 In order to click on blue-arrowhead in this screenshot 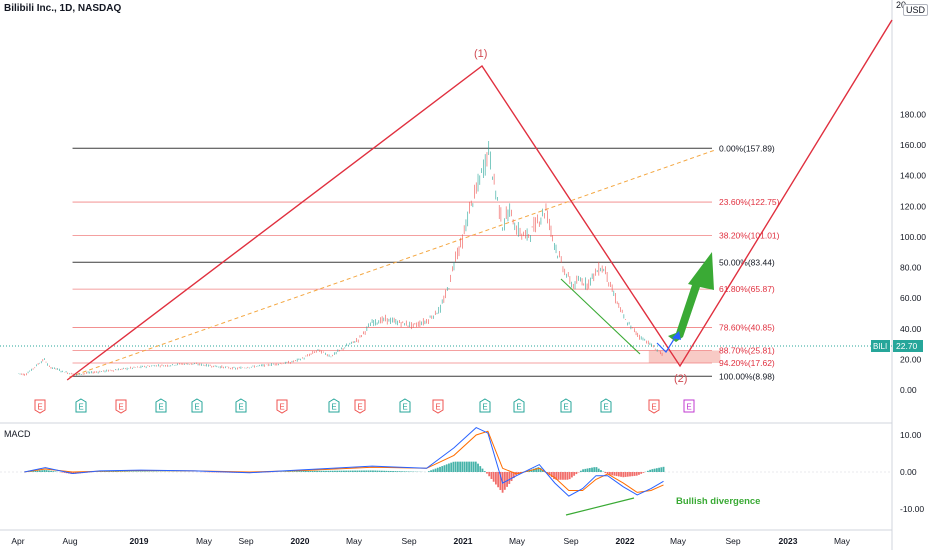, I will do `click(676, 335)`.